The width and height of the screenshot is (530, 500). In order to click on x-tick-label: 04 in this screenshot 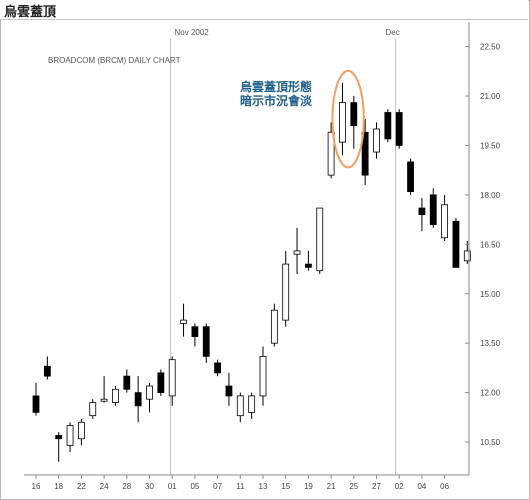, I will do `click(421, 486)`.